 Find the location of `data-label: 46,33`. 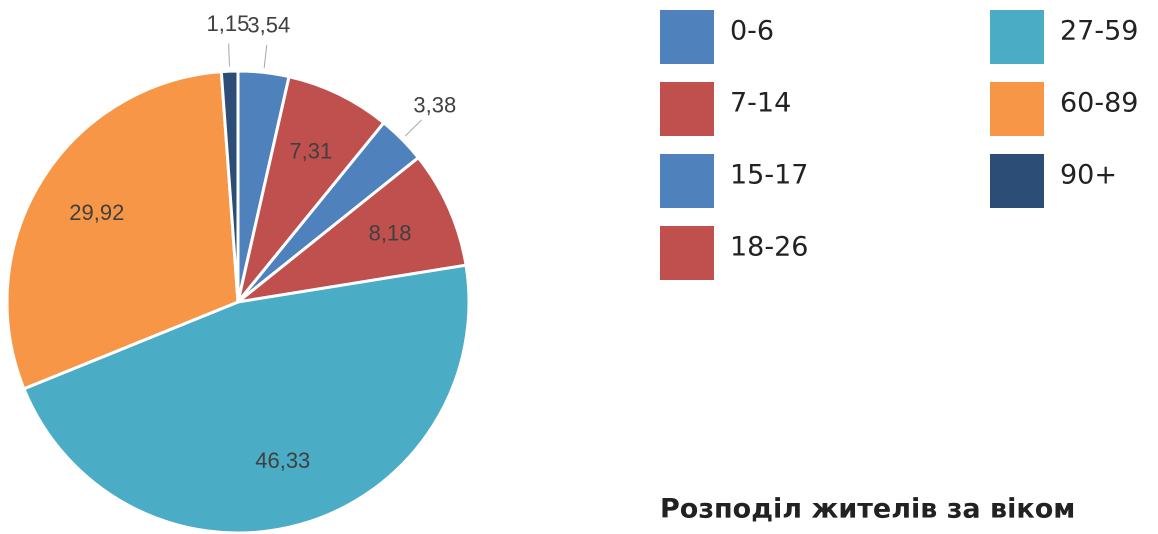

data-label: 46,33 is located at coordinates (282, 460).